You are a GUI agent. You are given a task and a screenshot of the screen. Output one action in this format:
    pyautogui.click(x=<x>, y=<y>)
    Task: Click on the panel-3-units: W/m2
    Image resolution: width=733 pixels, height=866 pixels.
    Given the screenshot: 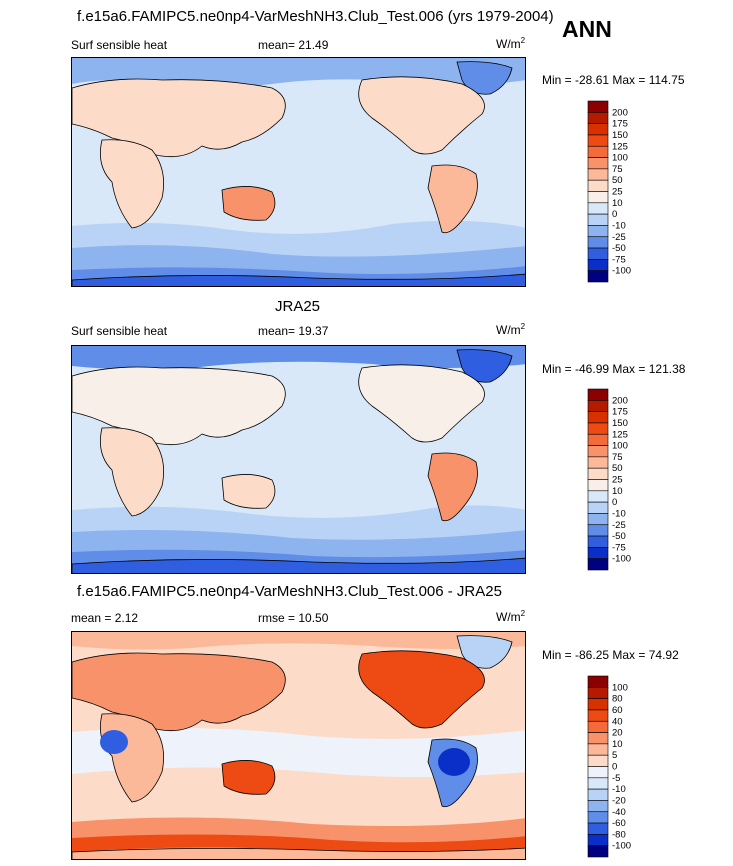 What is the action you would take?
    pyautogui.click(x=511, y=616)
    